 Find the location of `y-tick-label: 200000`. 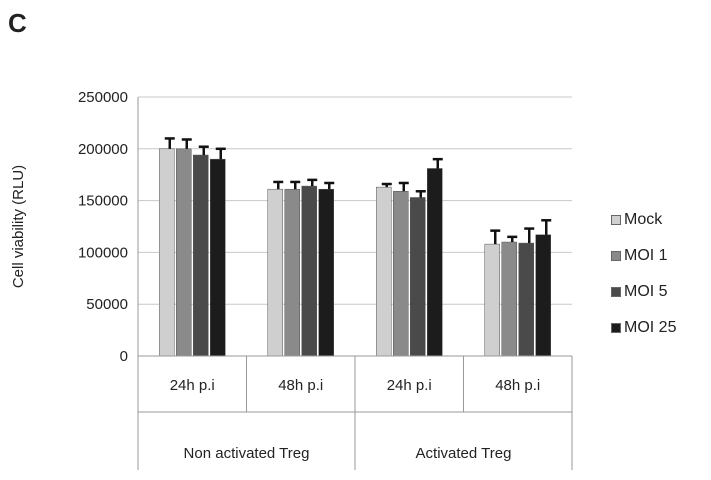

y-tick-label: 200000 is located at coordinates (103, 149).